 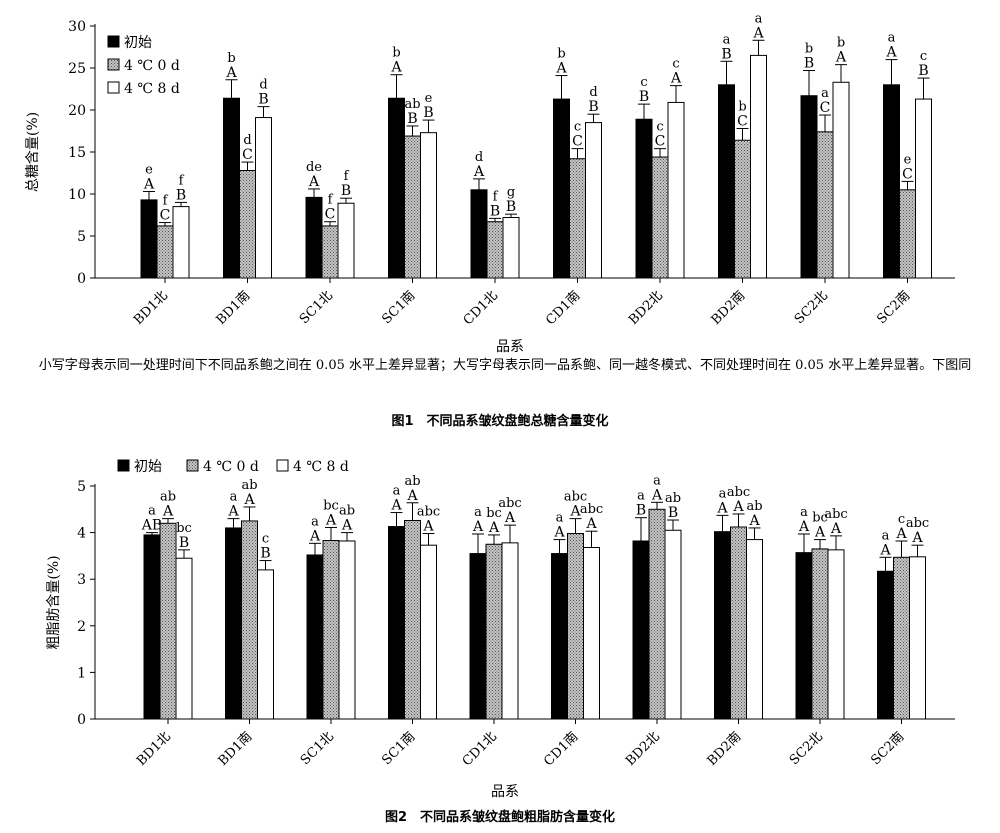 What do you see at coordinates (724, 749) in the screenshot?
I see `x-tick-label: BD2南` at bounding box center [724, 749].